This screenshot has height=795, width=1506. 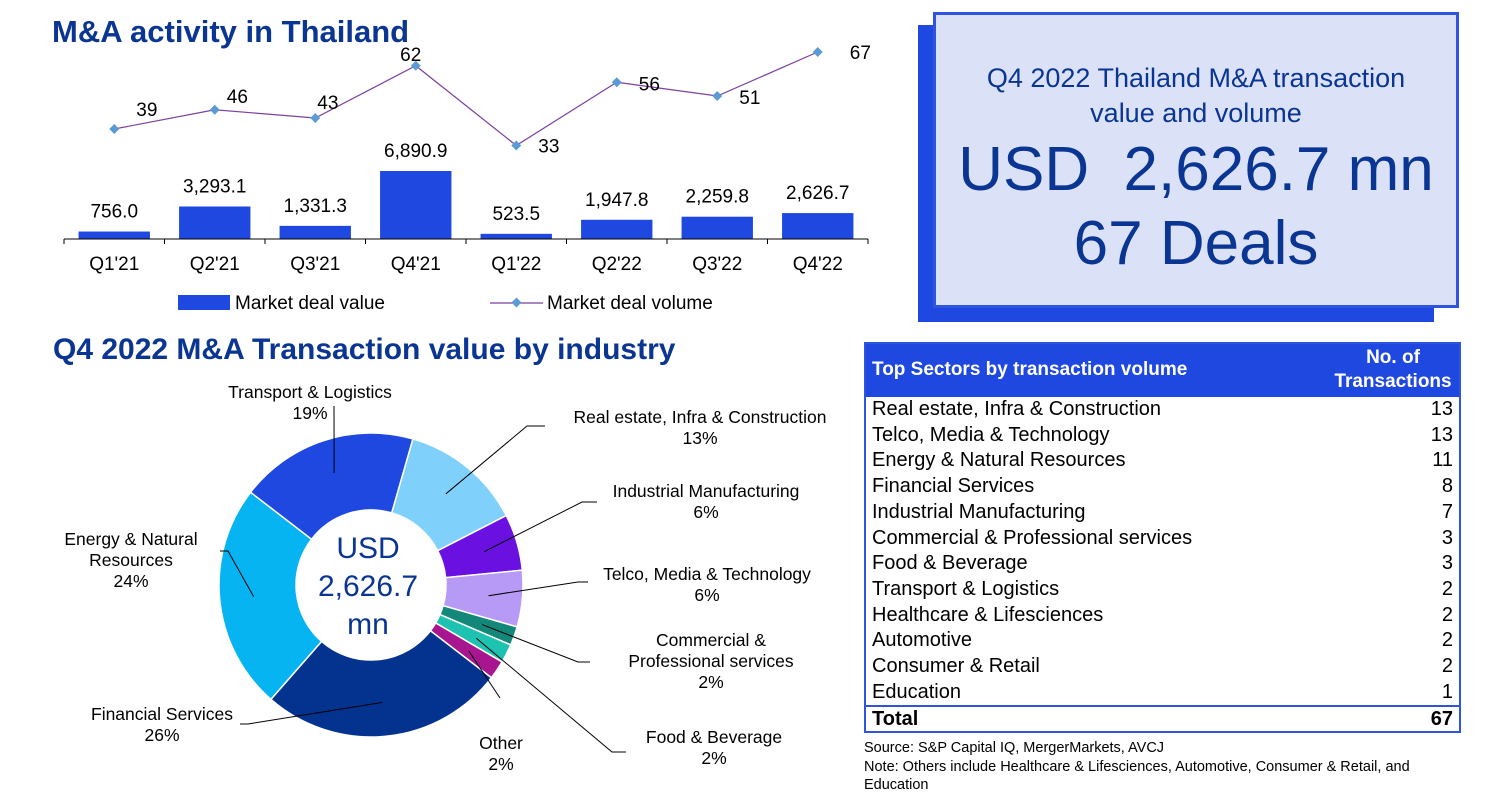 I want to click on slice-name: Transport & Logistics, so click(x=310, y=392).